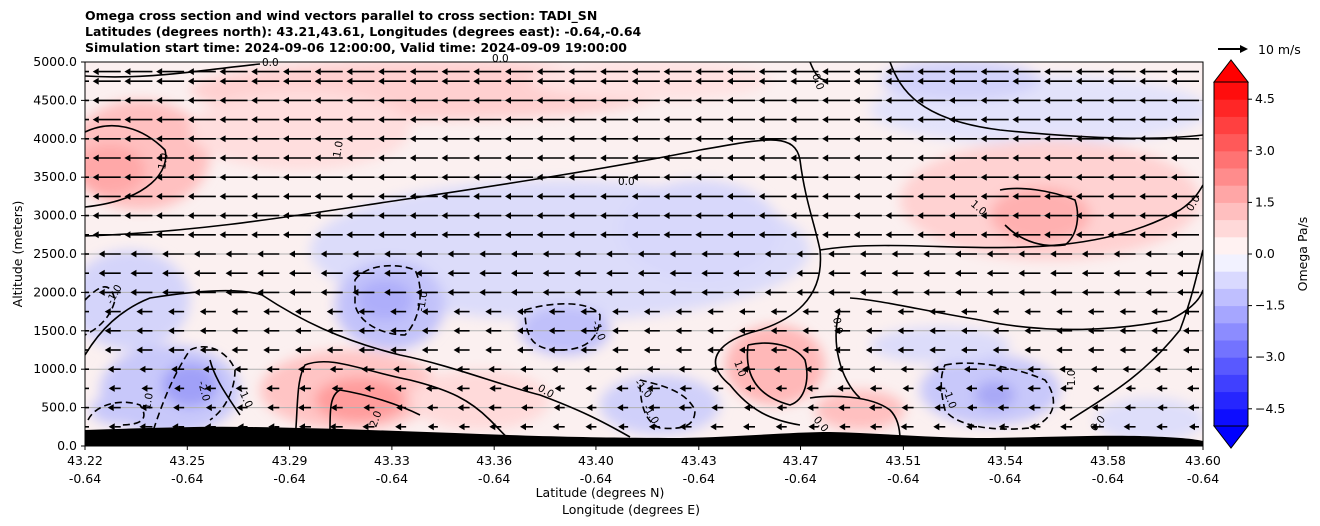 This screenshot has width=1320, height=526. I want to click on y-axis-label: Altitude (meters), so click(17, 254).